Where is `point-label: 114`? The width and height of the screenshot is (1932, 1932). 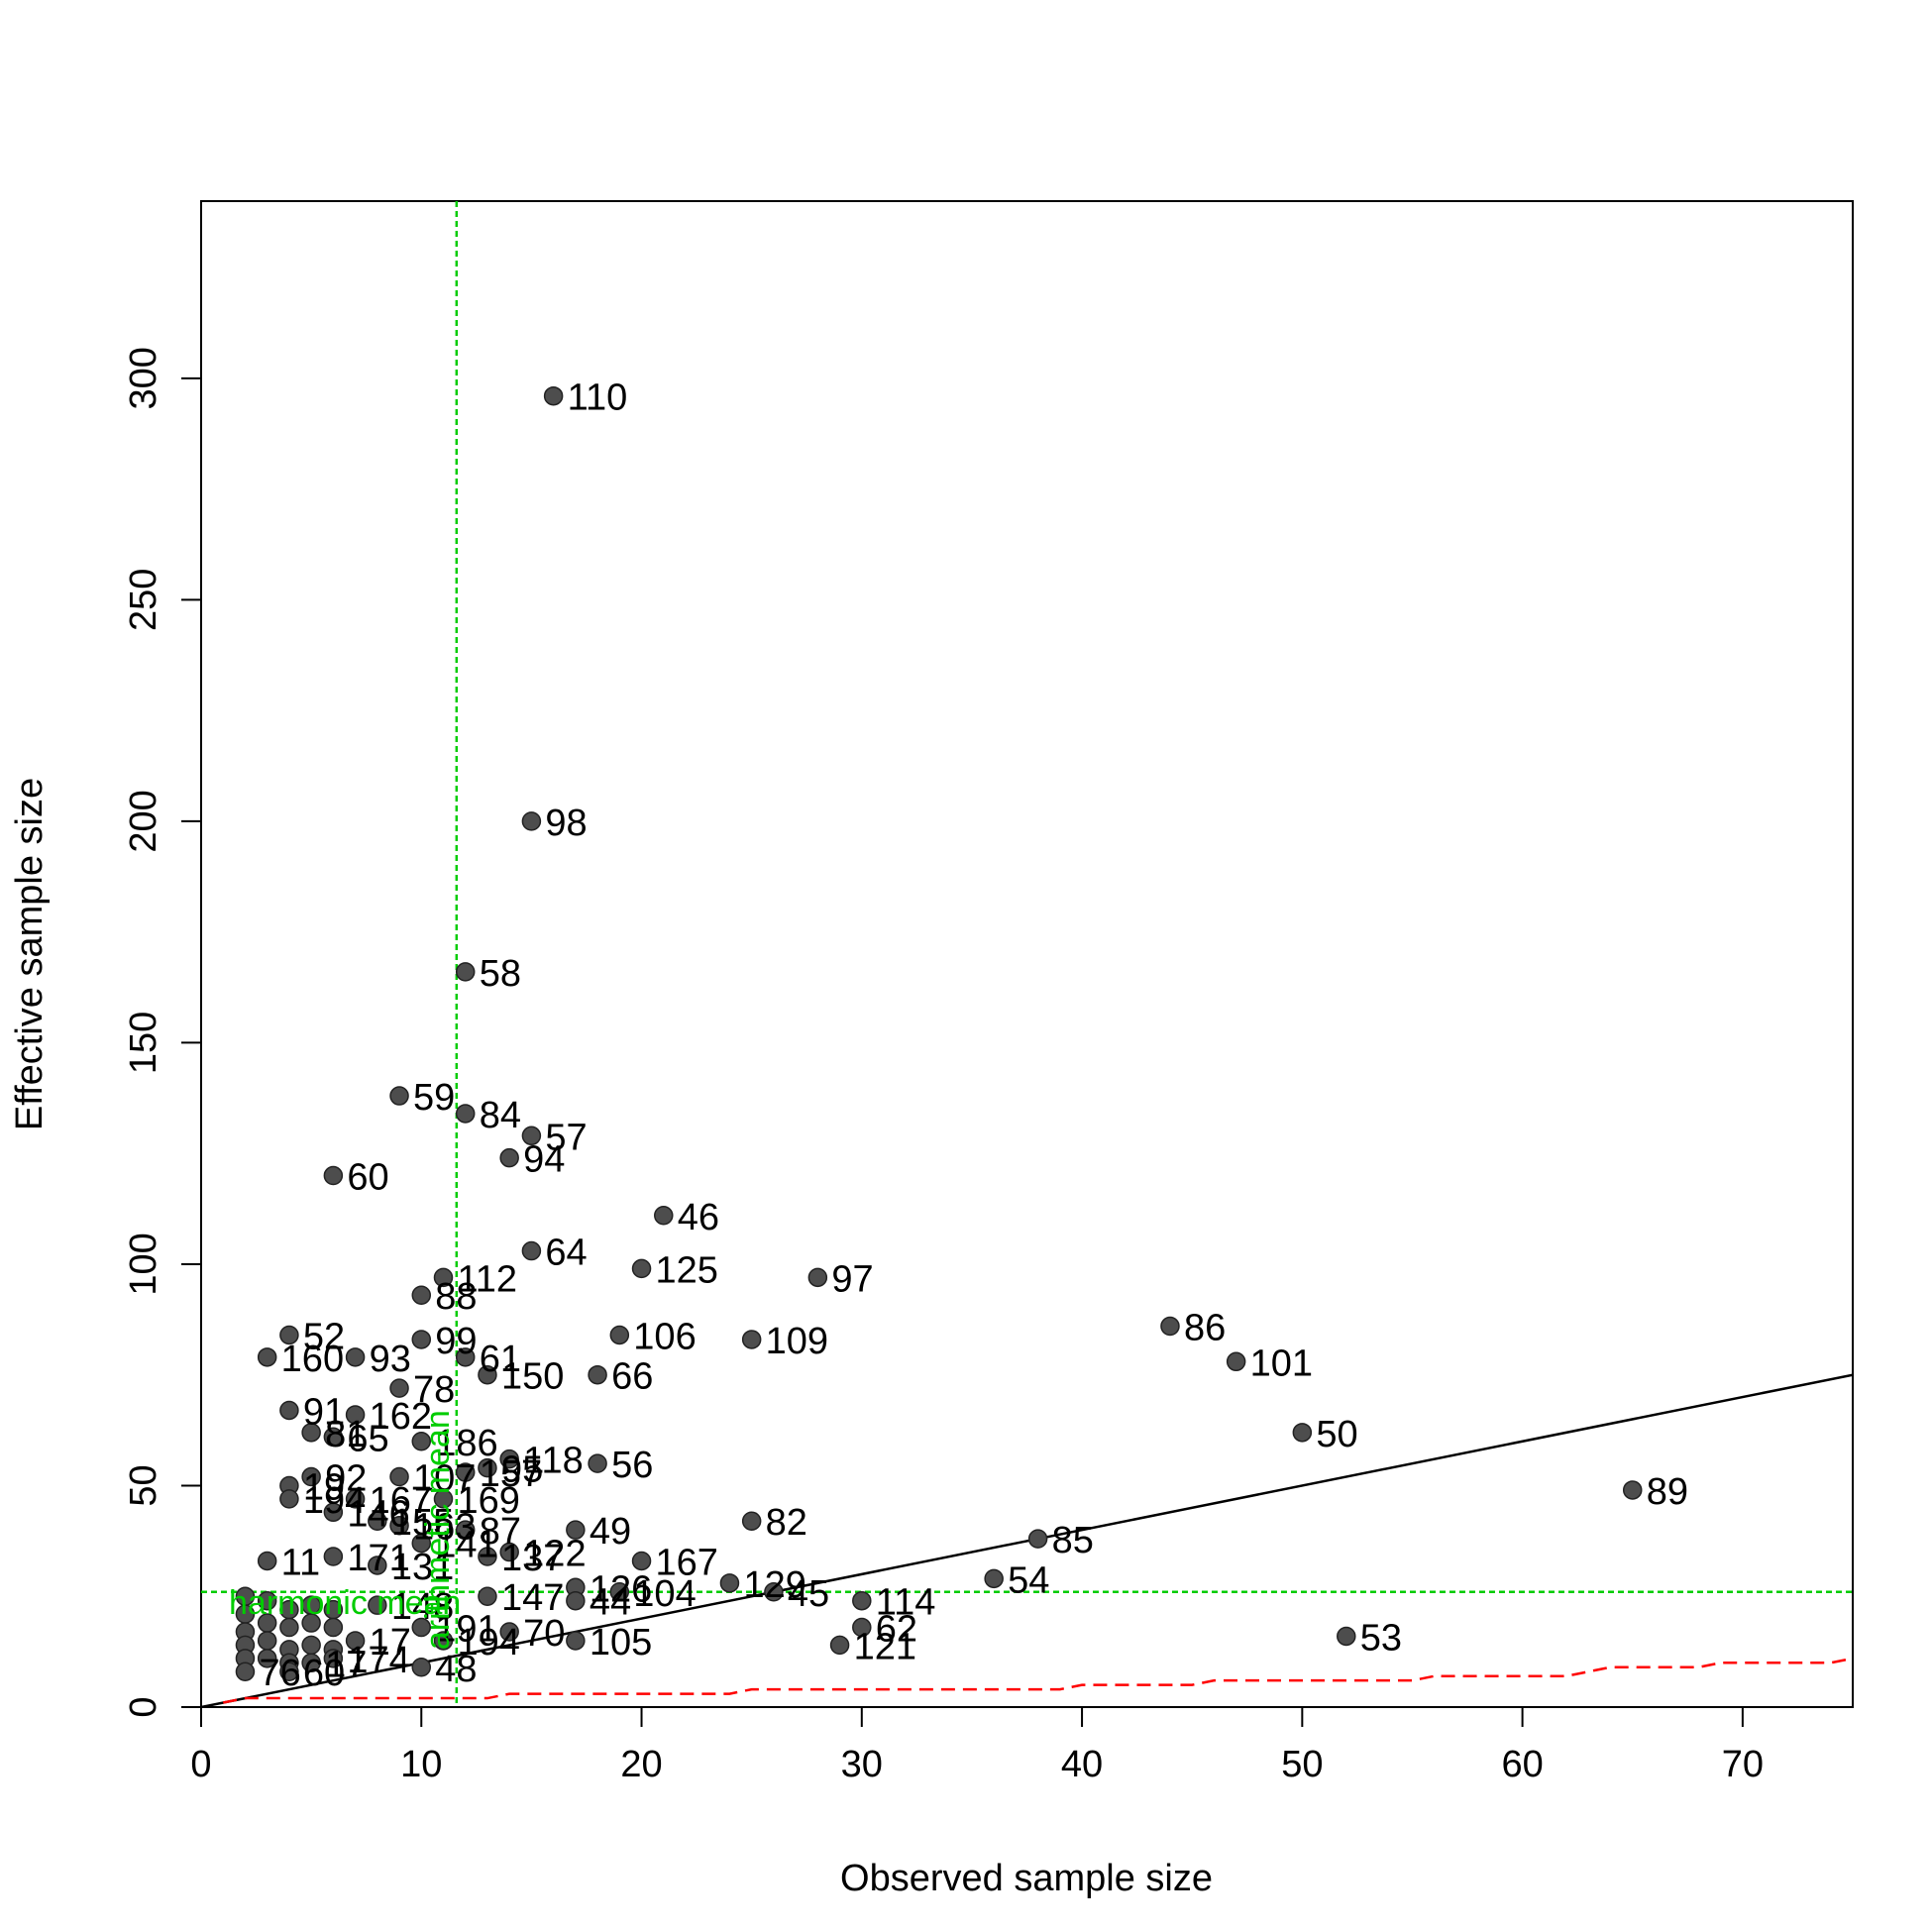 point-label: 114 is located at coordinates (906, 1603).